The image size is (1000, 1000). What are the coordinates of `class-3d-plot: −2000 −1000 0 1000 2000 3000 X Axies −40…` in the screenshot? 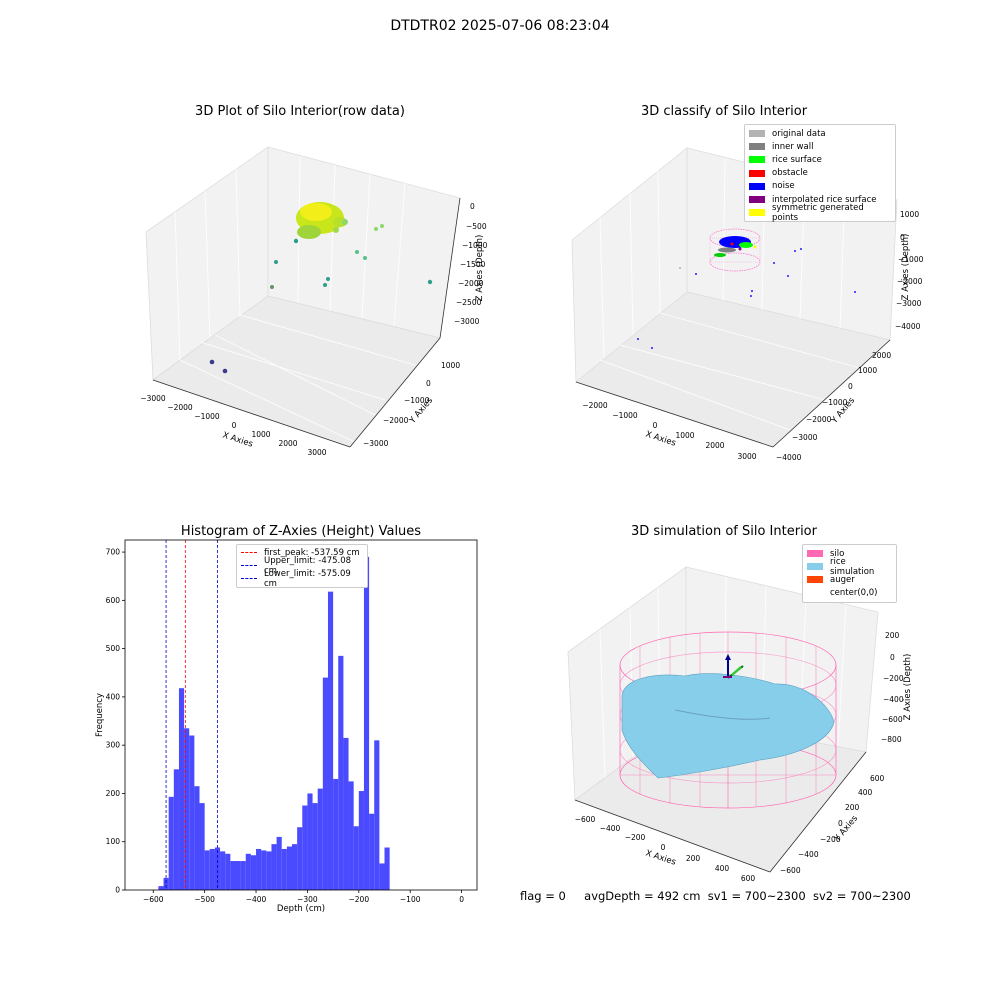 It's located at (747, 304).